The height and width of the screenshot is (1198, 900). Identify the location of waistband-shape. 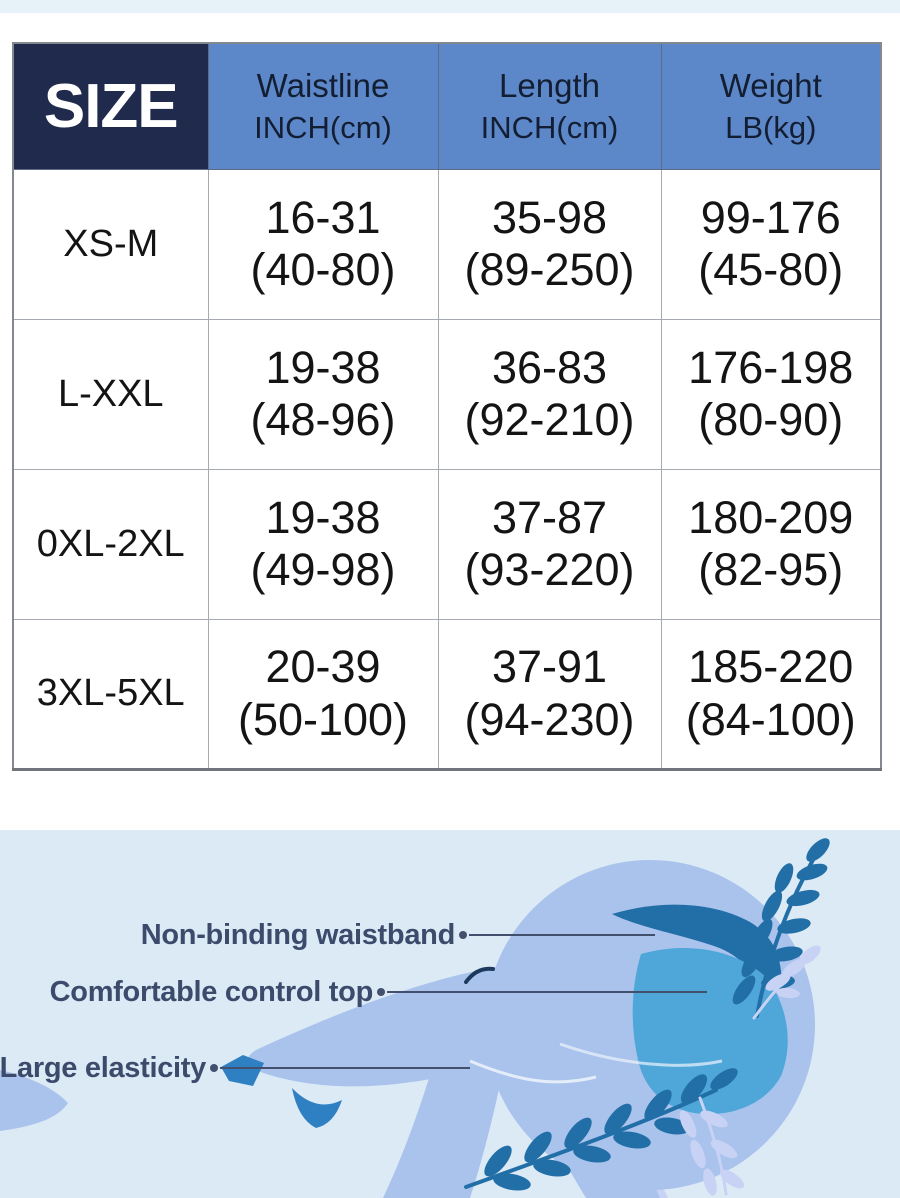
(697, 958).